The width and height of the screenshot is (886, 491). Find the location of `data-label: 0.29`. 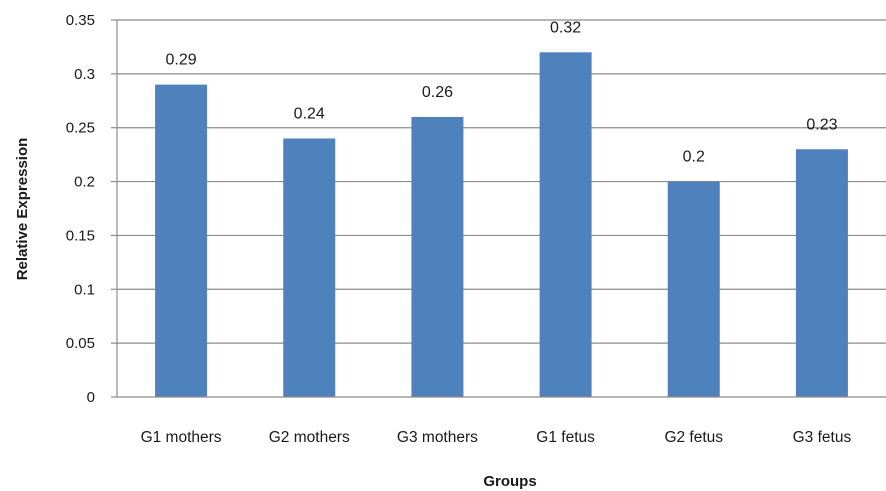

data-label: 0.29 is located at coordinates (181, 60).